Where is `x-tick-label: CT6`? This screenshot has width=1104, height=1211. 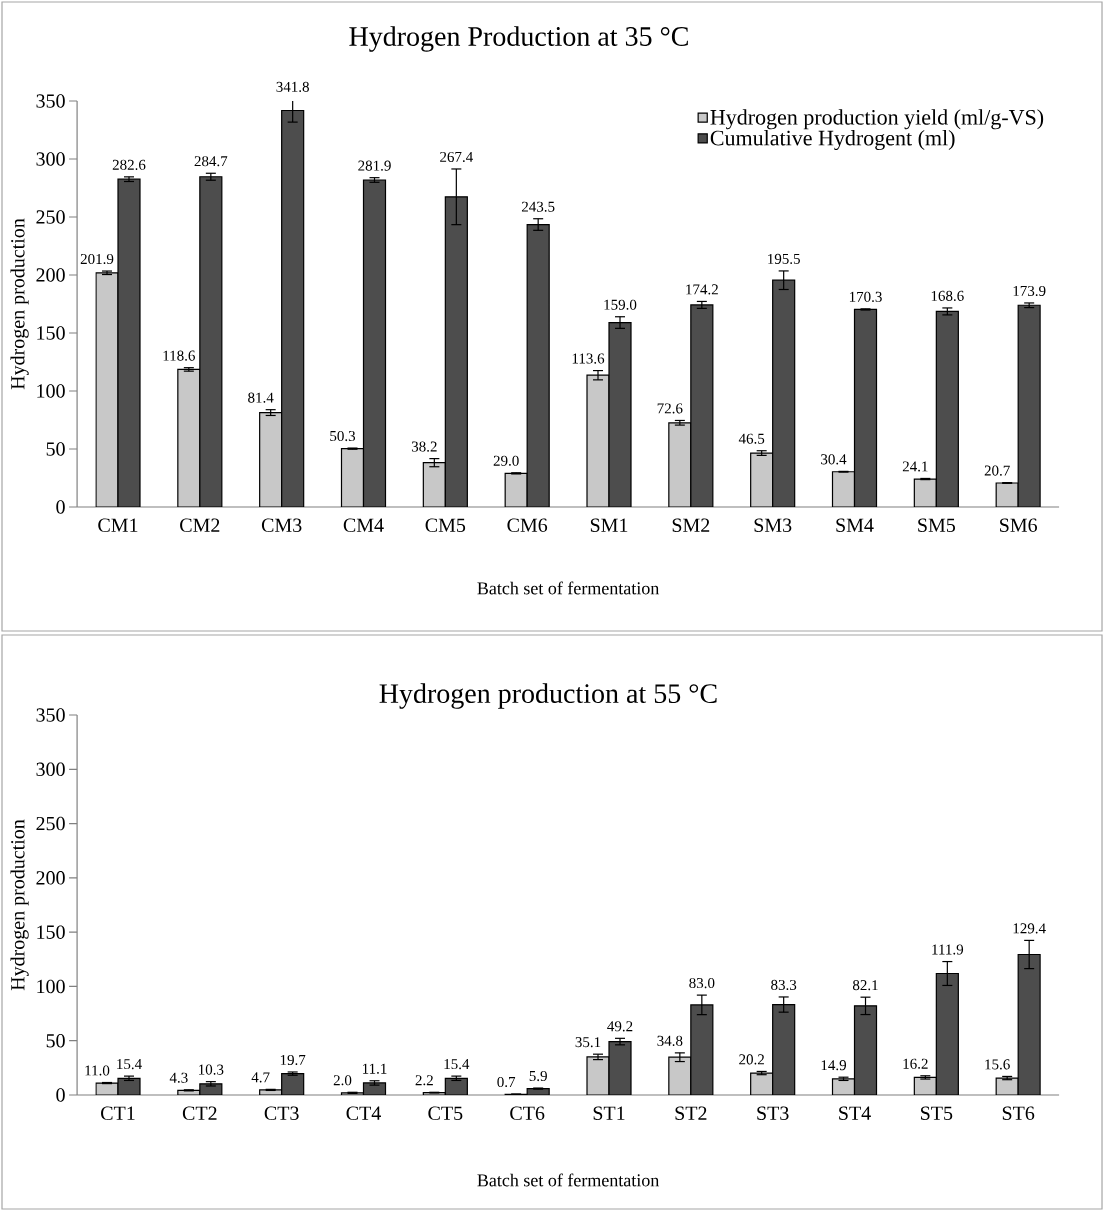 x-tick-label: CT6 is located at coordinates (527, 1113).